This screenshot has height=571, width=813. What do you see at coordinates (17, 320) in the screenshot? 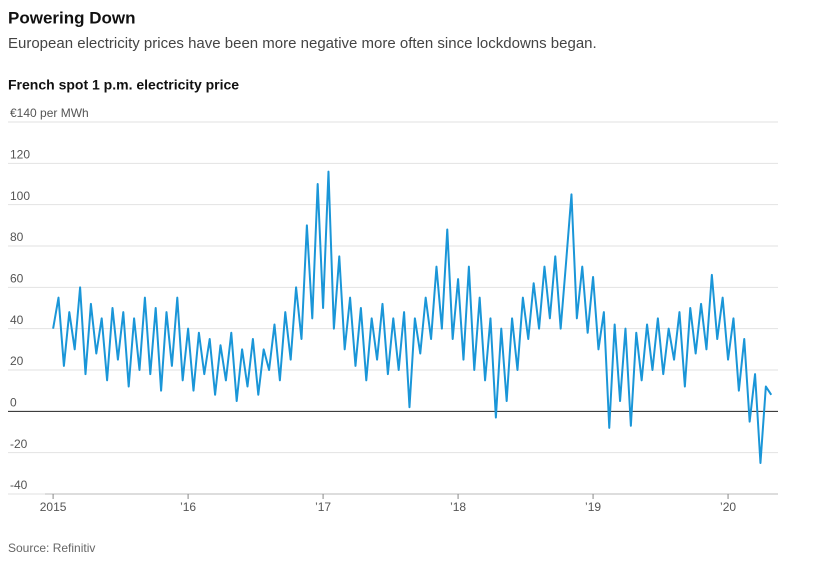
I see `y-tick-label: 40` at bounding box center [17, 320].